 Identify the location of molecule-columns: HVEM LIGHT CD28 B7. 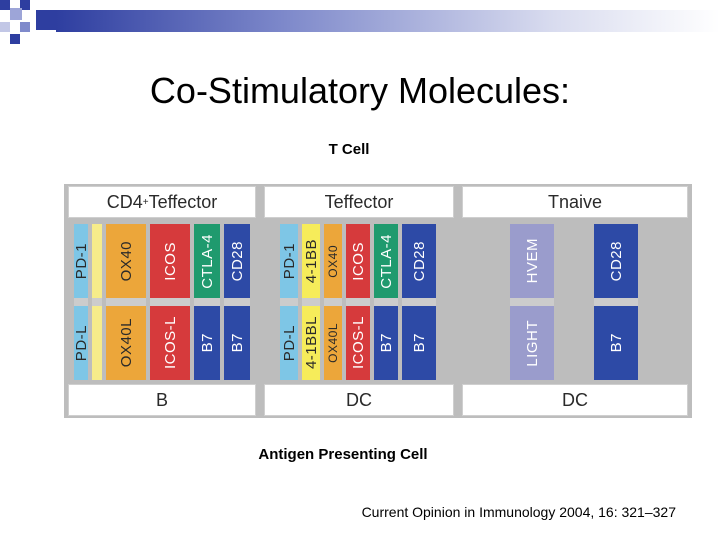
(574, 302).